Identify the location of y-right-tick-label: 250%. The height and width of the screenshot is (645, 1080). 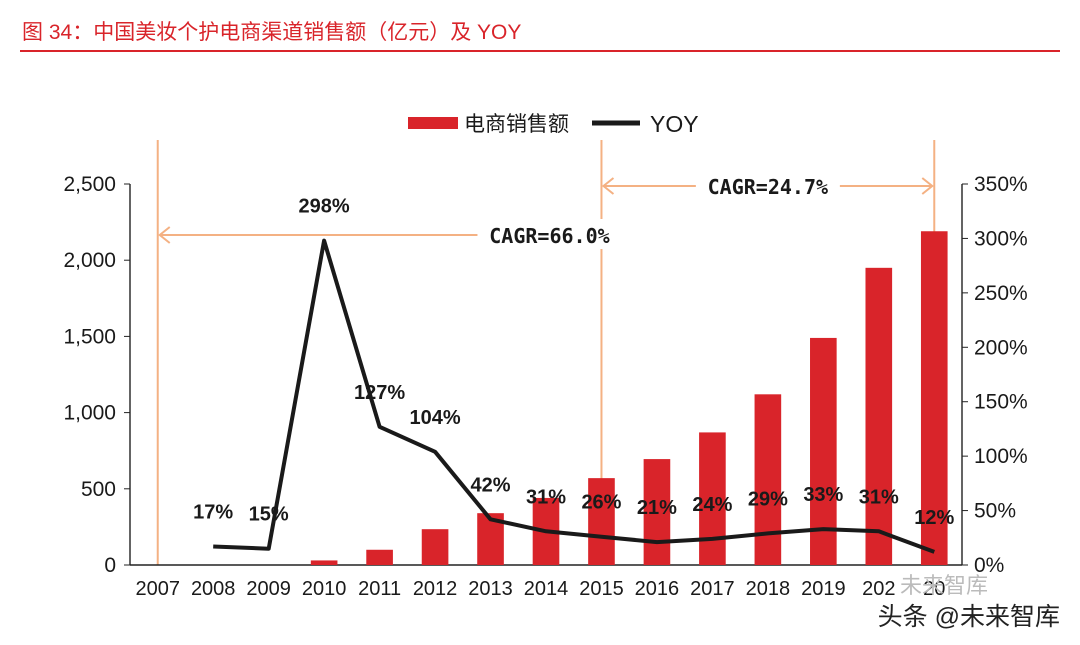
(1001, 293).